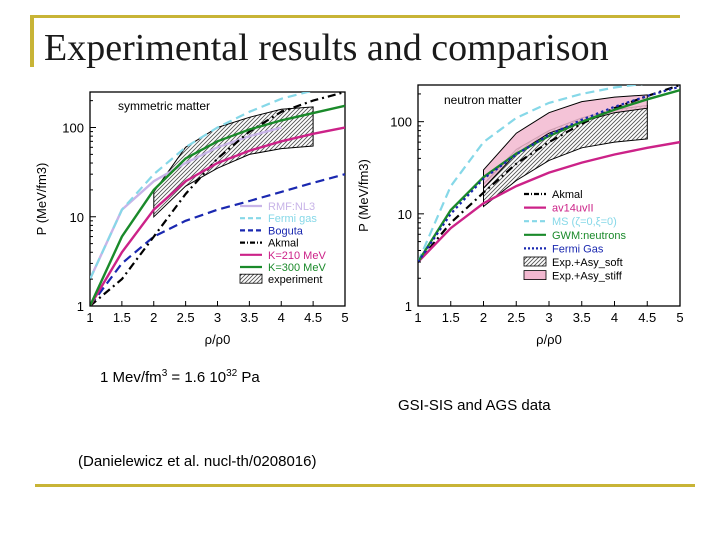  Describe the element at coordinates (197, 461) in the screenshot. I see `reference-note: (Danielewicz et al. nucl-th/0208016)` at that location.